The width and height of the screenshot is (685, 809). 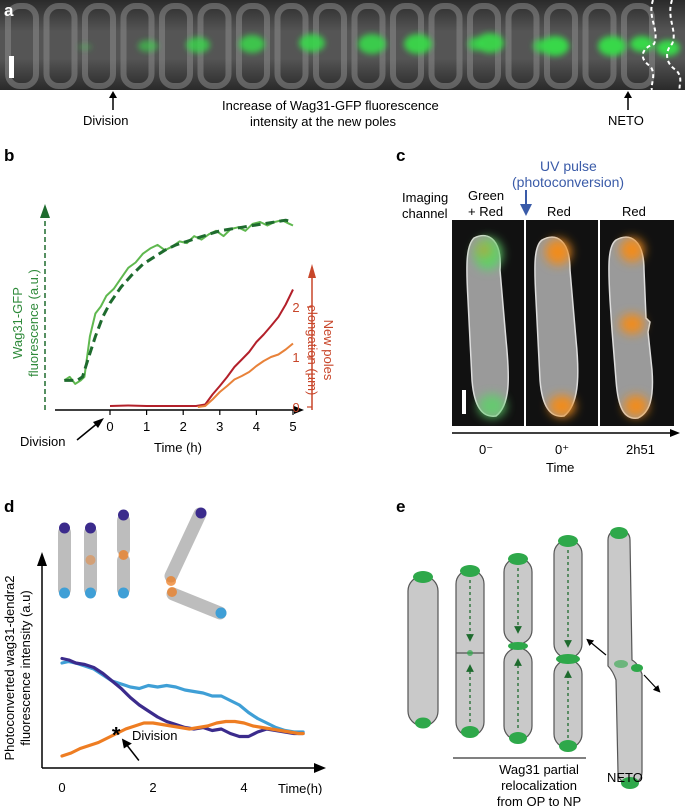 What do you see at coordinates (539, 769) in the screenshot?
I see `bracket-line1: Wag31 partial` at bounding box center [539, 769].